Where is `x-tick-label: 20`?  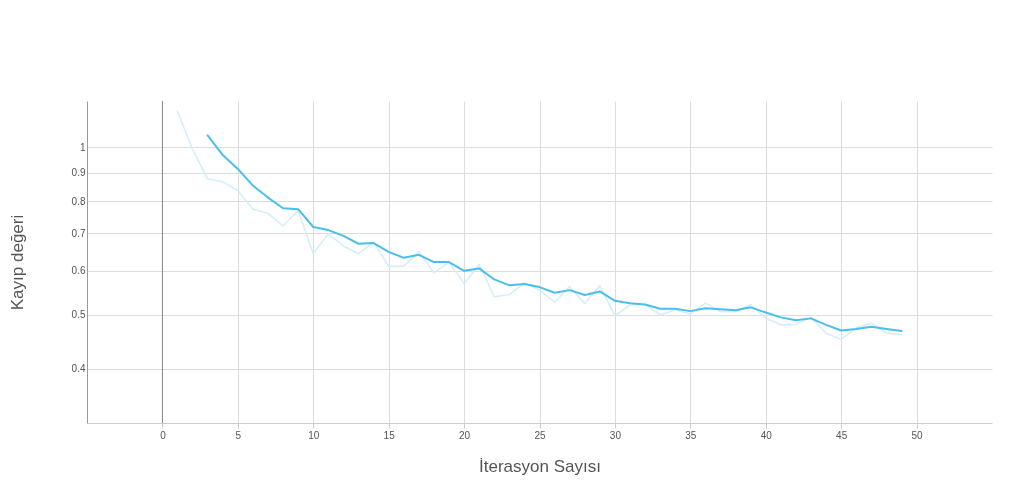 x-tick-label: 20 is located at coordinates (465, 435).